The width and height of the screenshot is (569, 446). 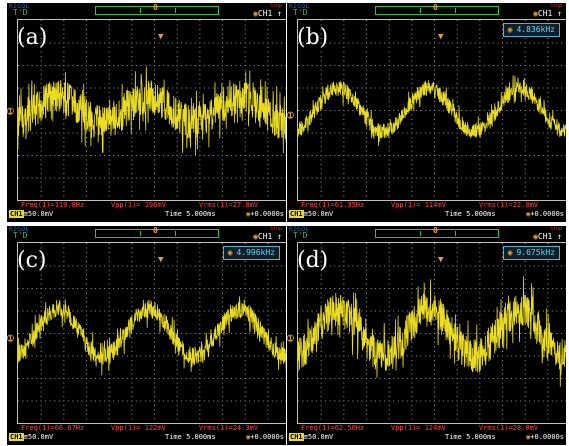 I want to click on panel-label: (a), so click(x=32, y=37).